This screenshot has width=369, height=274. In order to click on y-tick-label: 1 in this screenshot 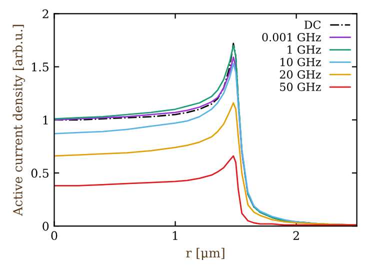, I will do `click(45, 120)`.